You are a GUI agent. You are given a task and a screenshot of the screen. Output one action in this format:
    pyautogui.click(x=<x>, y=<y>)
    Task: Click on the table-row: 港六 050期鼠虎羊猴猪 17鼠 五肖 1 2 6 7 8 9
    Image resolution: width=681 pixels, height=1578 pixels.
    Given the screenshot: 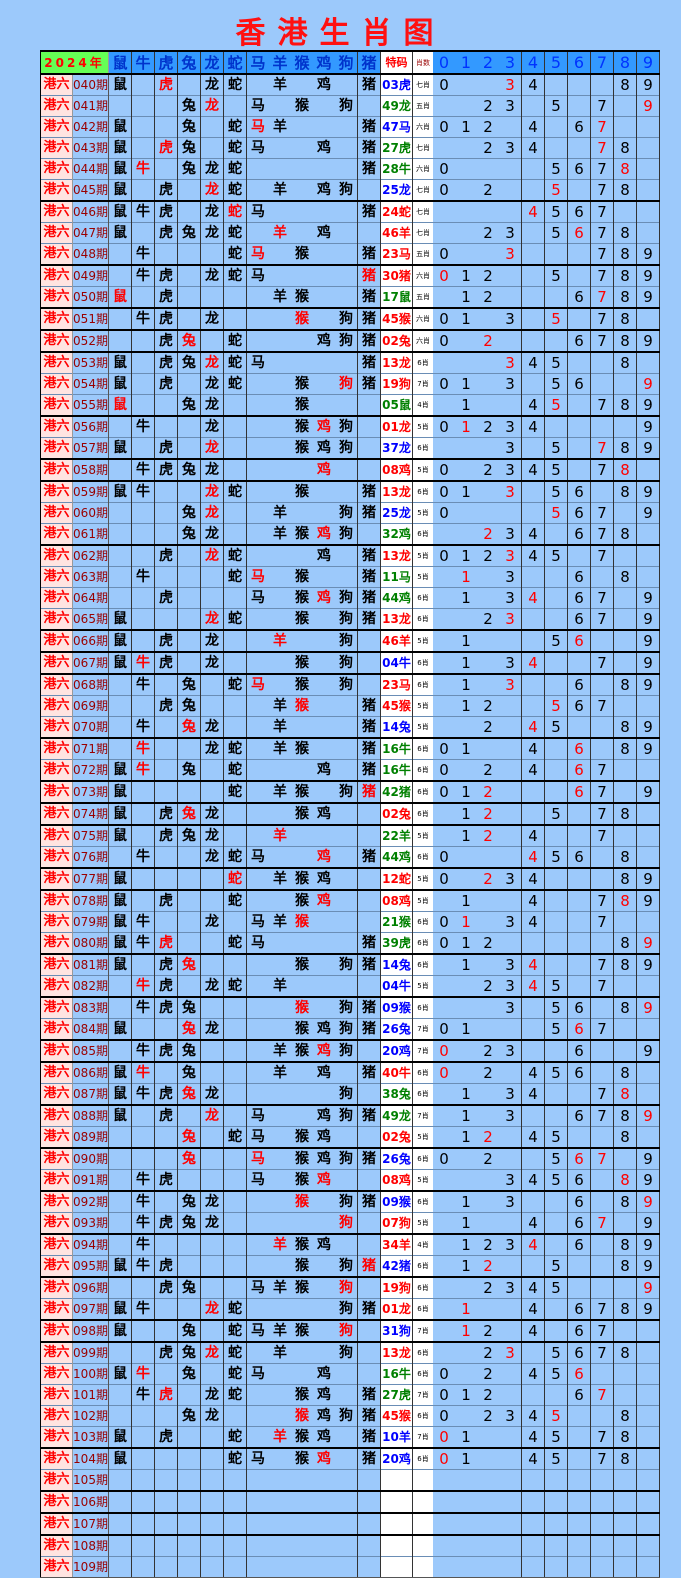 What is the action you would take?
    pyautogui.click(x=350, y=297)
    